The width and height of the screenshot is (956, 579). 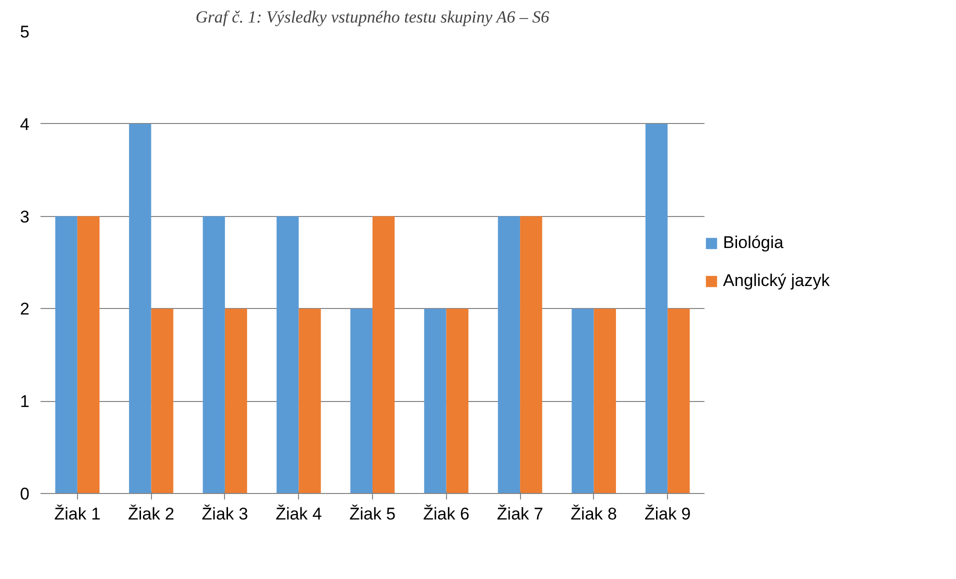 What do you see at coordinates (151, 514) in the screenshot?
I see `x-tick-label: Žiak 2` at bounding box center [151, 514].